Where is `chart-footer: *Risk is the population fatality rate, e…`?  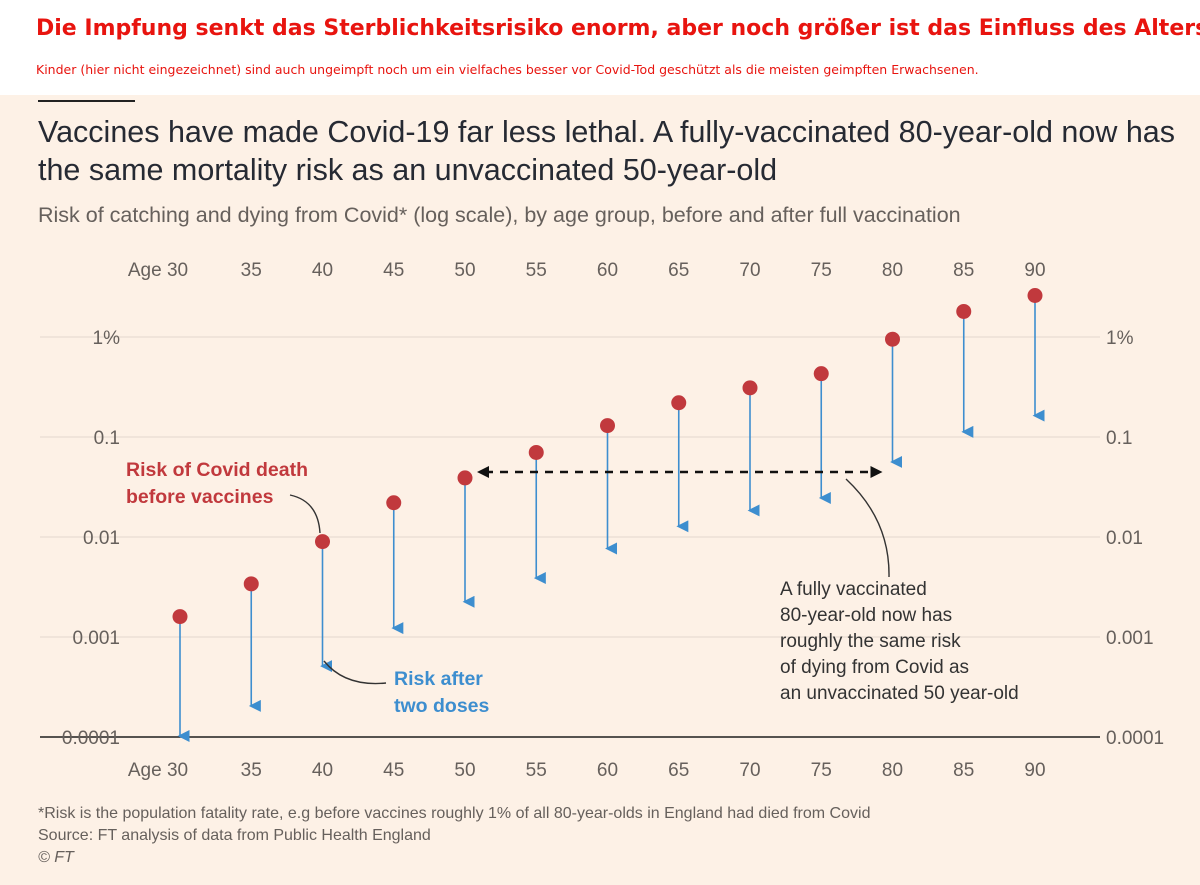 chart-footer: *Risk is the population fatality rate, e… is located at coordinates (454, 836).